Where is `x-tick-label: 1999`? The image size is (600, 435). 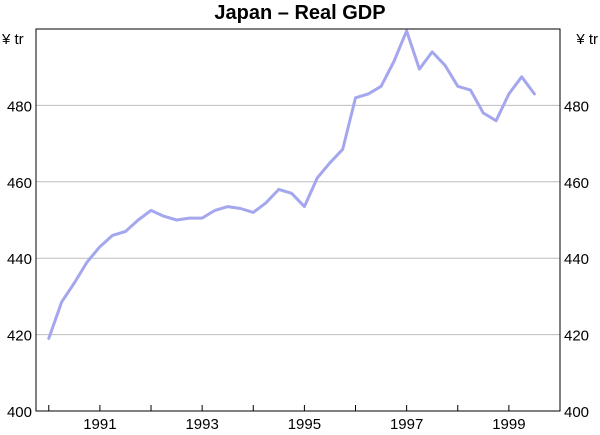 x-tick-label: 1999 is located at coordinates (508, 424).